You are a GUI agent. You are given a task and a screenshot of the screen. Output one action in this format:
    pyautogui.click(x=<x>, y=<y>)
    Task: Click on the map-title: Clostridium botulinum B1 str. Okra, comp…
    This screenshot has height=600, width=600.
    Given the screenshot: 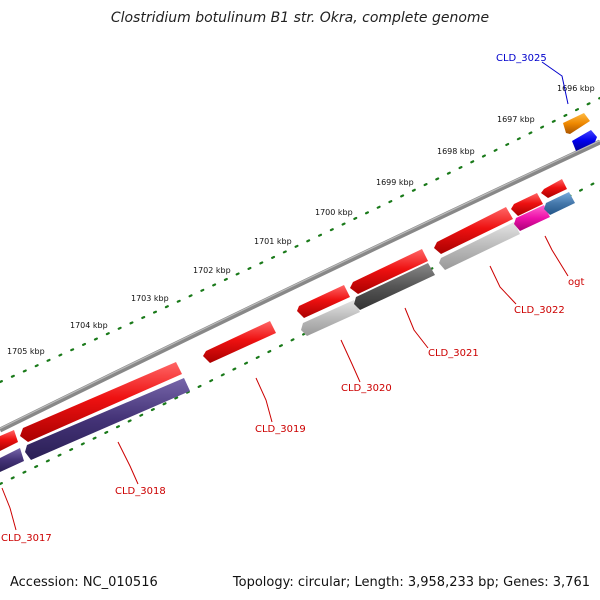 What is the action you would take?
    pyautogui.click(x=300, y=18)
    